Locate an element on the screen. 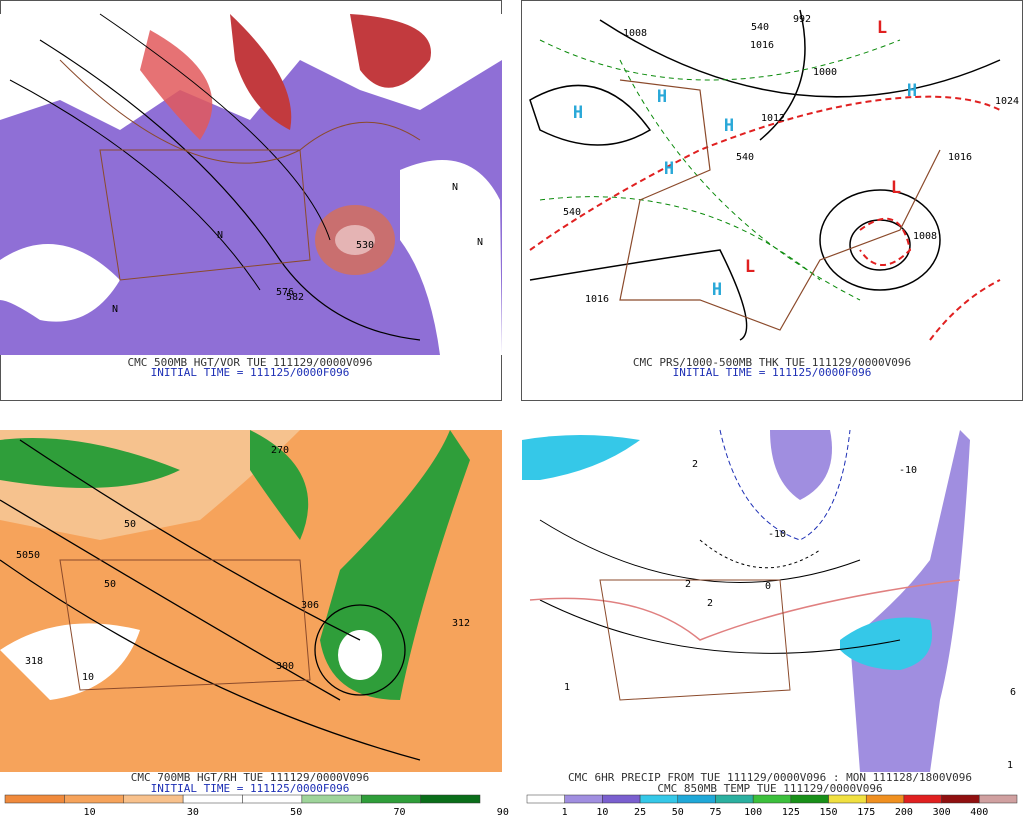 The width and height of the screenshot is (1024, 819). colorbar-label: 1 is located at coordinates (565, 812).